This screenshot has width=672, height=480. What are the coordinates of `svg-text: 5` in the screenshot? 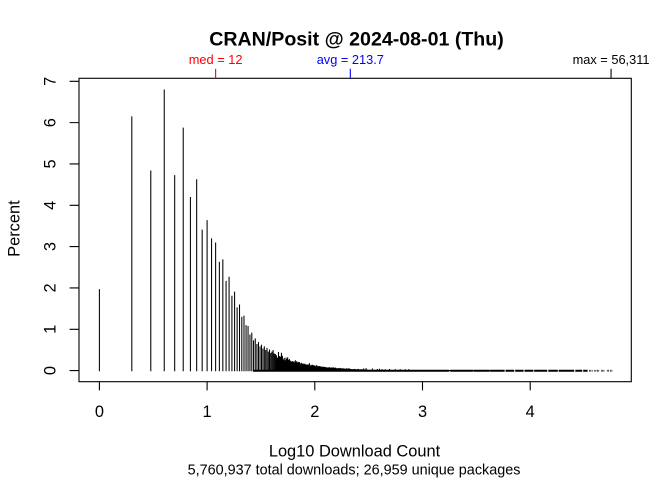 It's located at (51, 163).